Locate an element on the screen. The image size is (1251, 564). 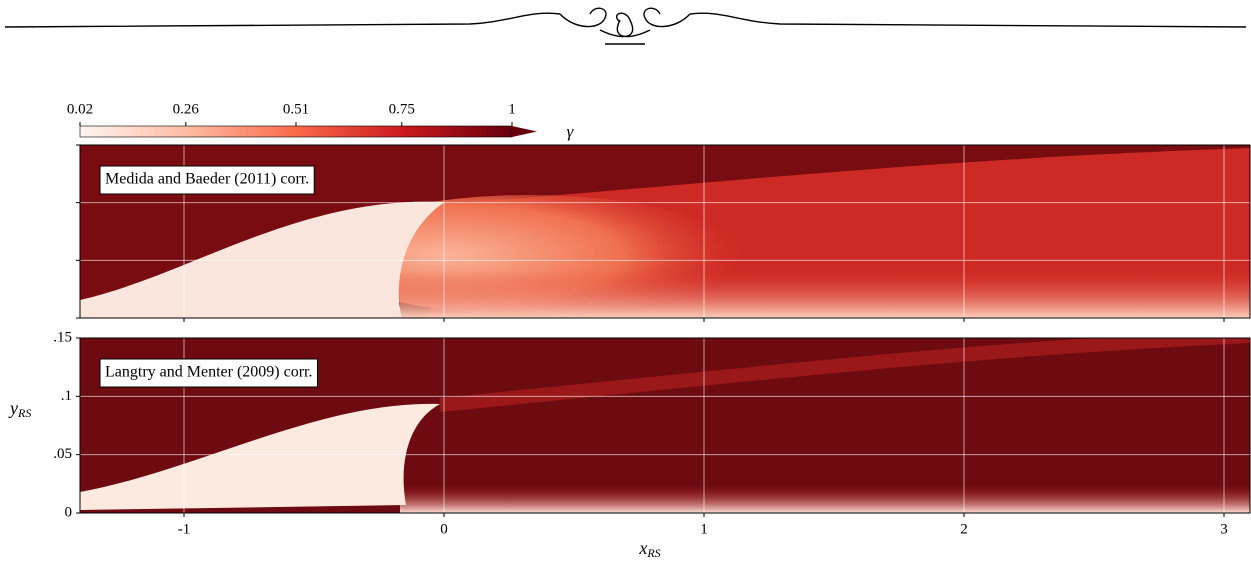
x-tick-label: 2 is located at coordinates (964, 529).